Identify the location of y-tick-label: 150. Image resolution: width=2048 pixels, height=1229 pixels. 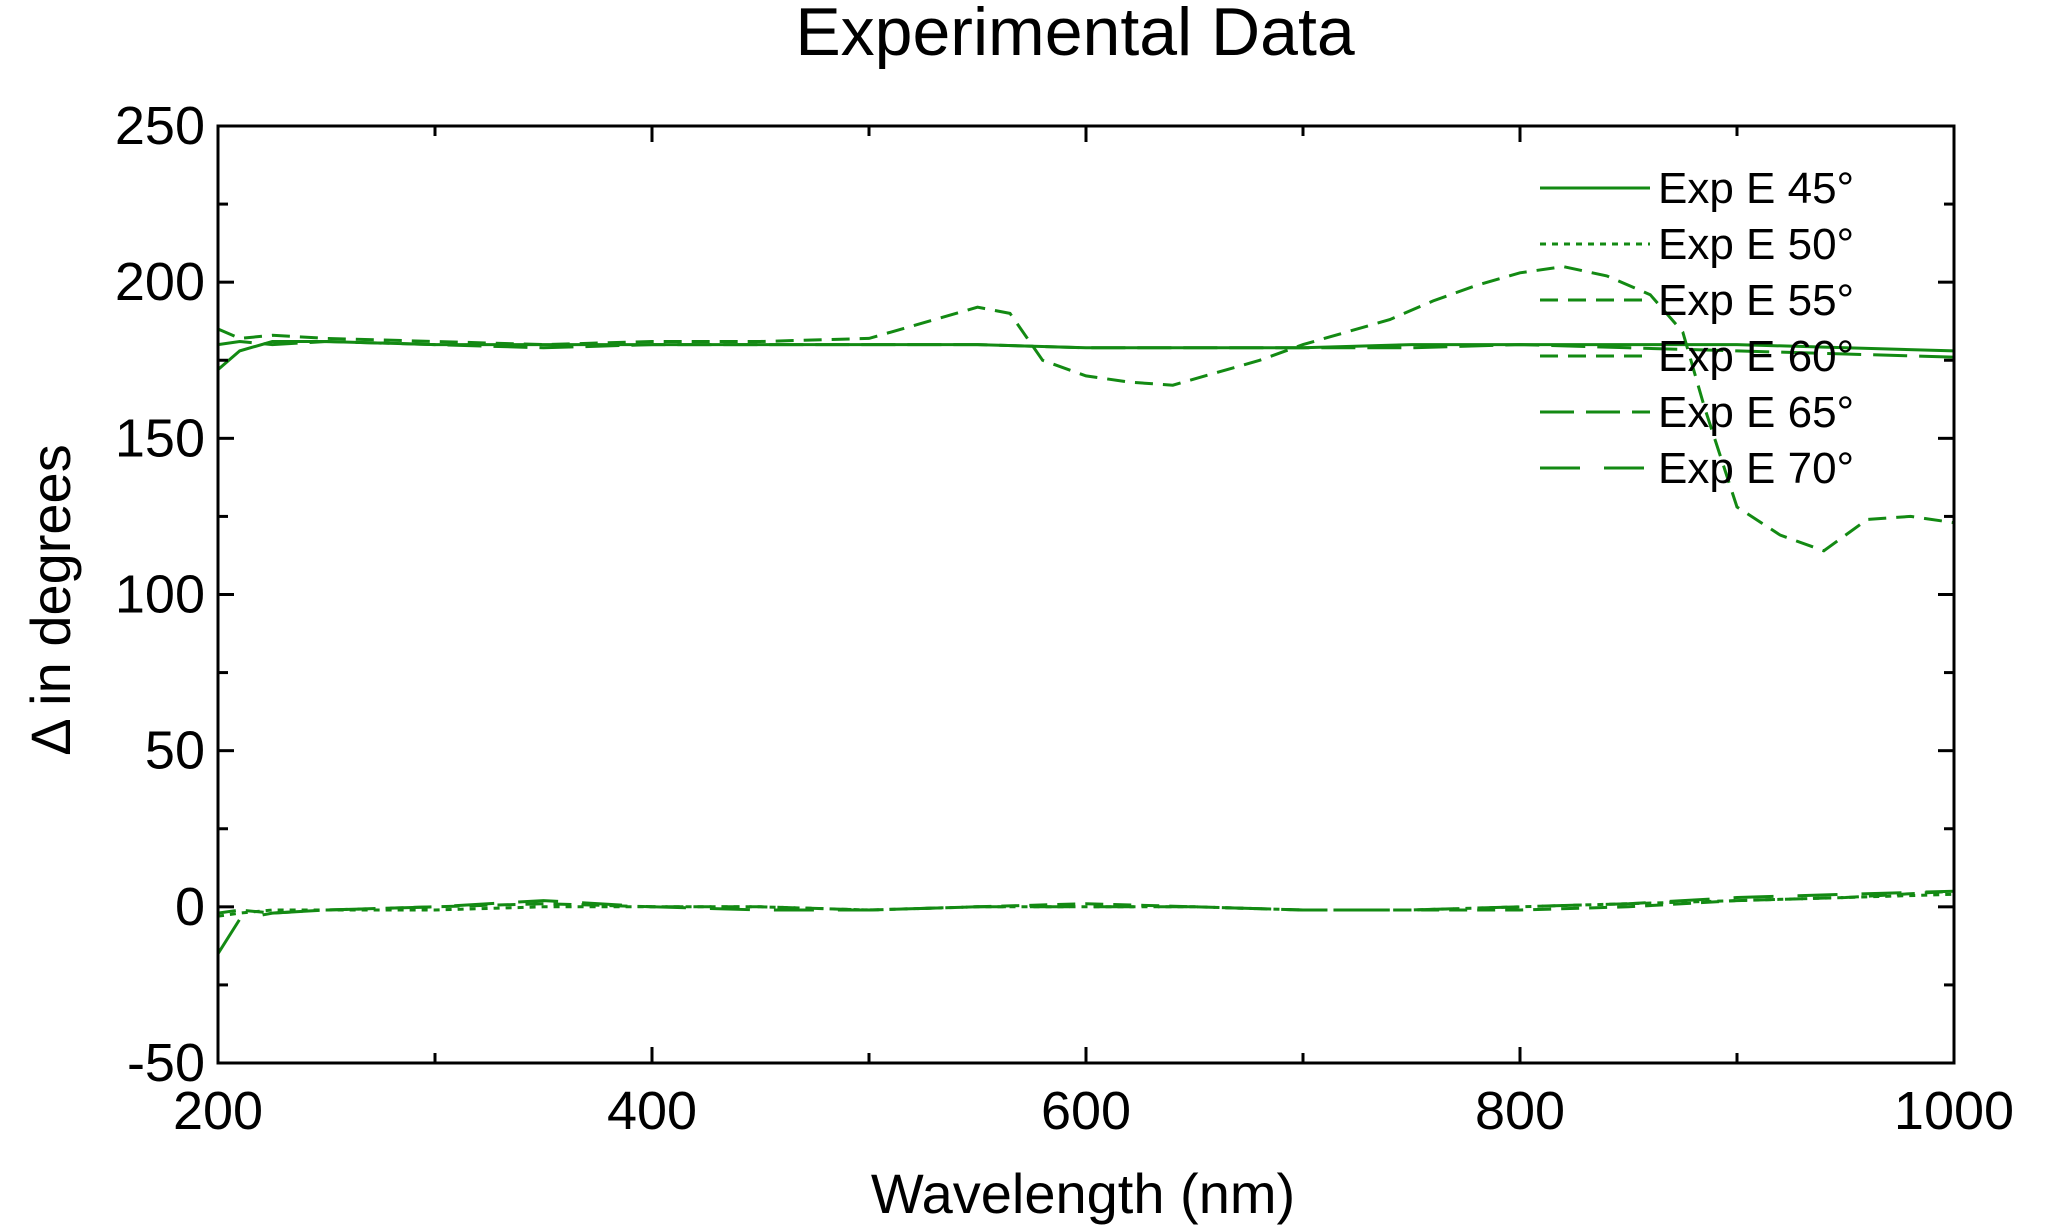
(160, 438).